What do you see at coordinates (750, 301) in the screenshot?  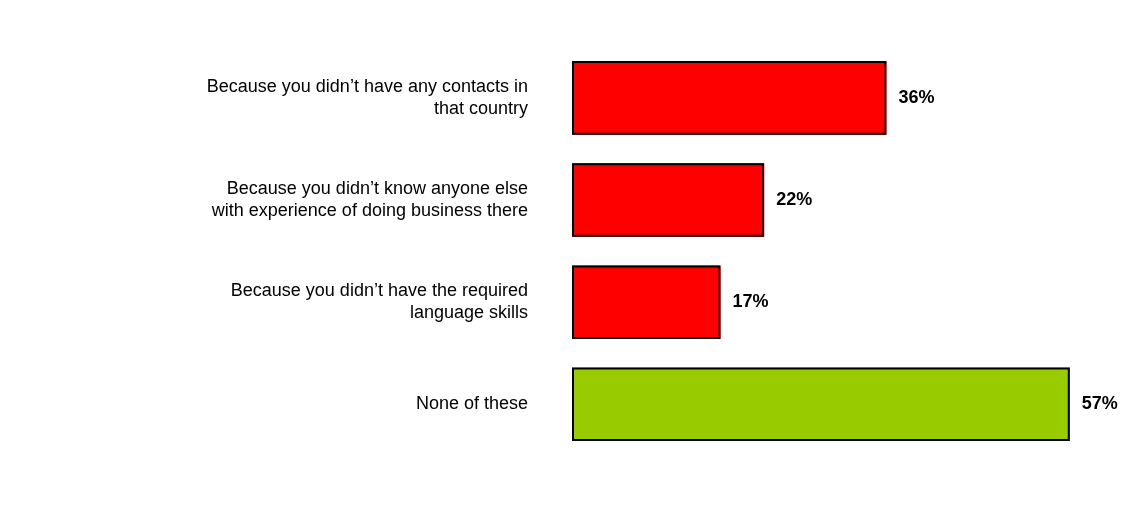 I see `data-label: 17%` at bounding box center [750, 301].